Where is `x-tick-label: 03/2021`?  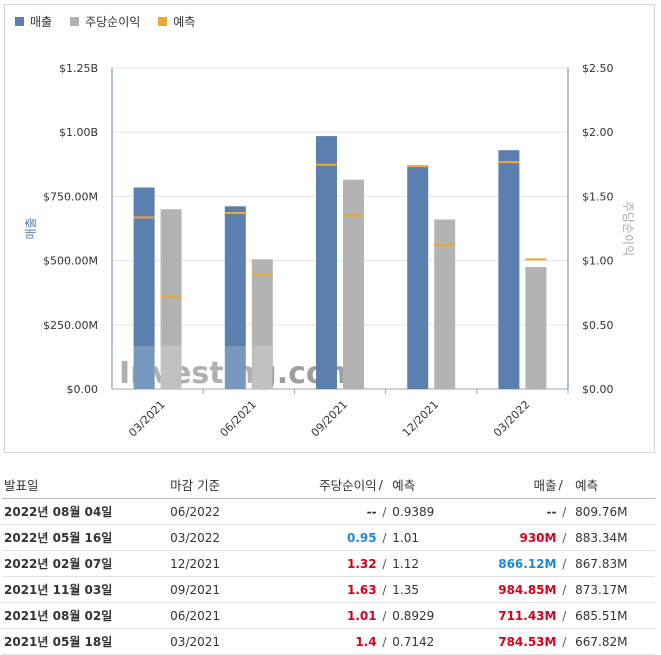 x-tick-label: 03/2021 is located at coordinates (147, 419).